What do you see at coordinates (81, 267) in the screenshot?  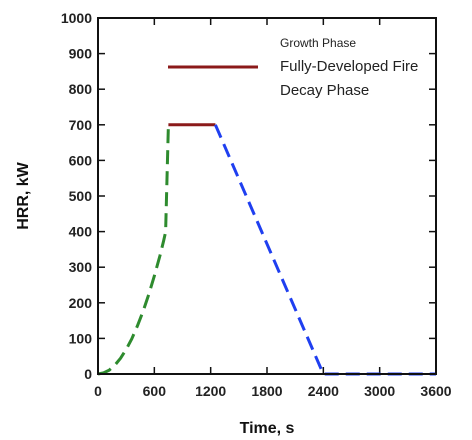 I see `y-tick-label-300: 300` at bounding box center [81, 267].